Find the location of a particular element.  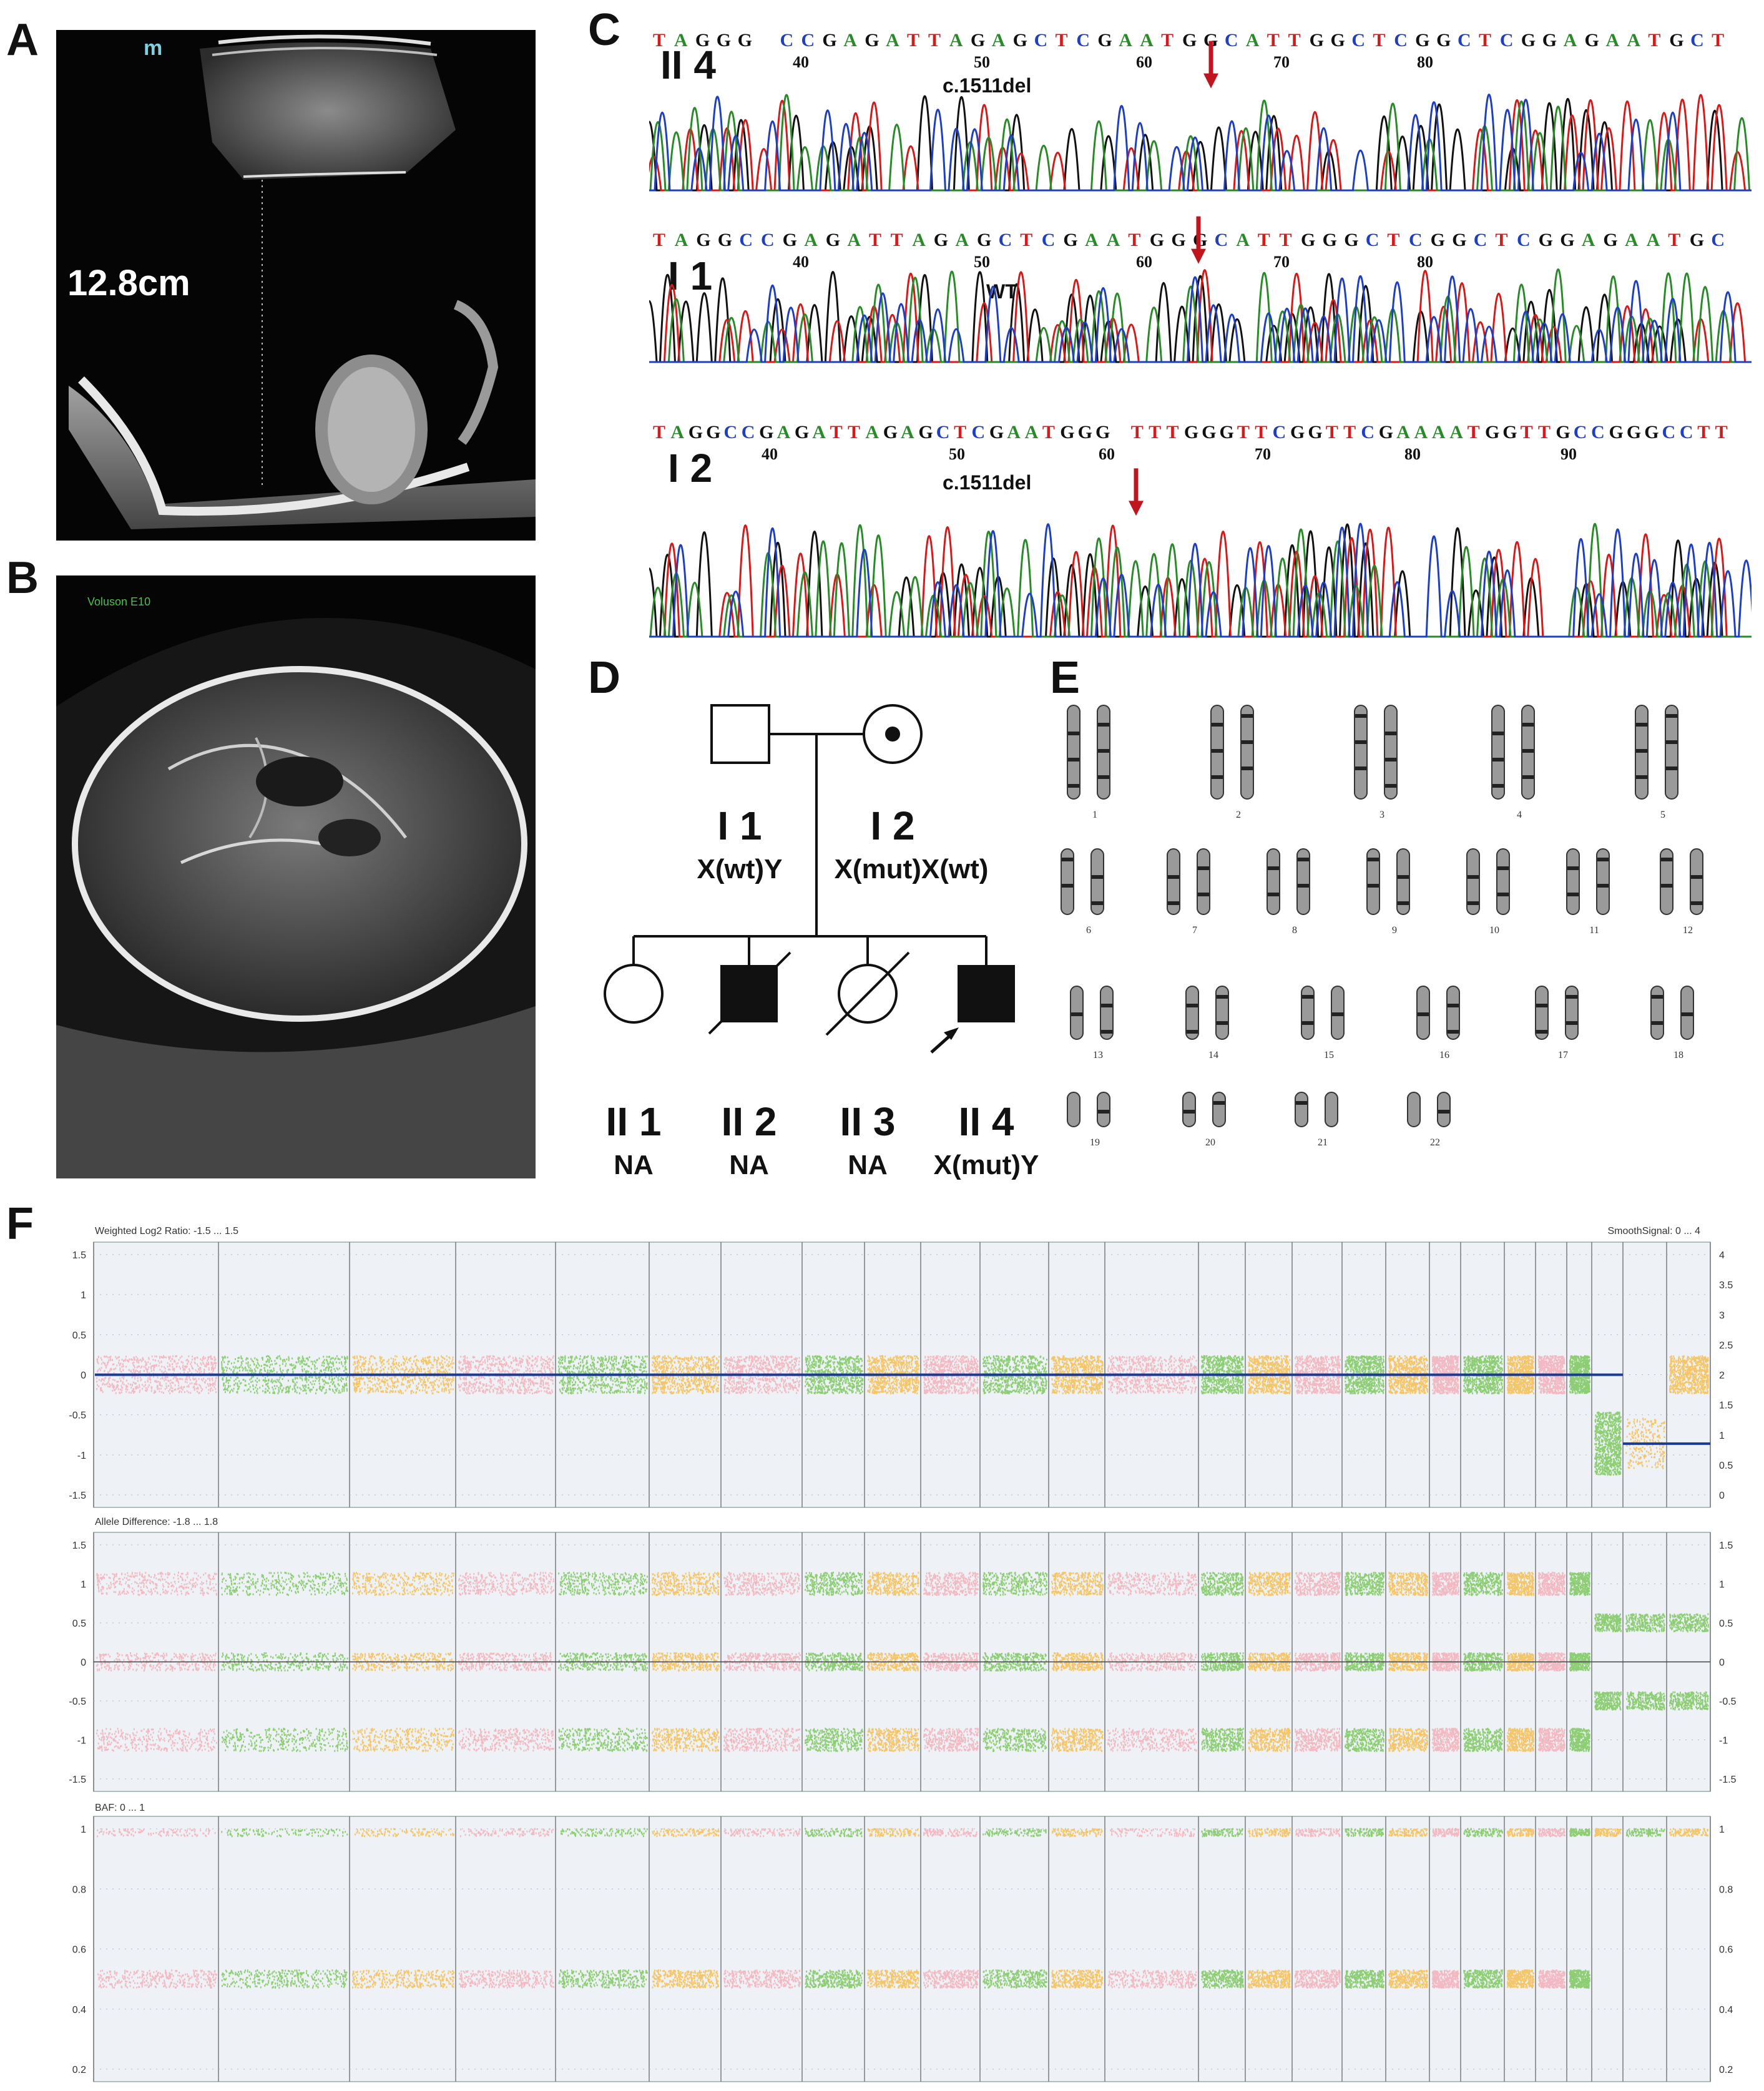

pedigree-ii2-genotype: NA is located at coordinates (749, 1165).